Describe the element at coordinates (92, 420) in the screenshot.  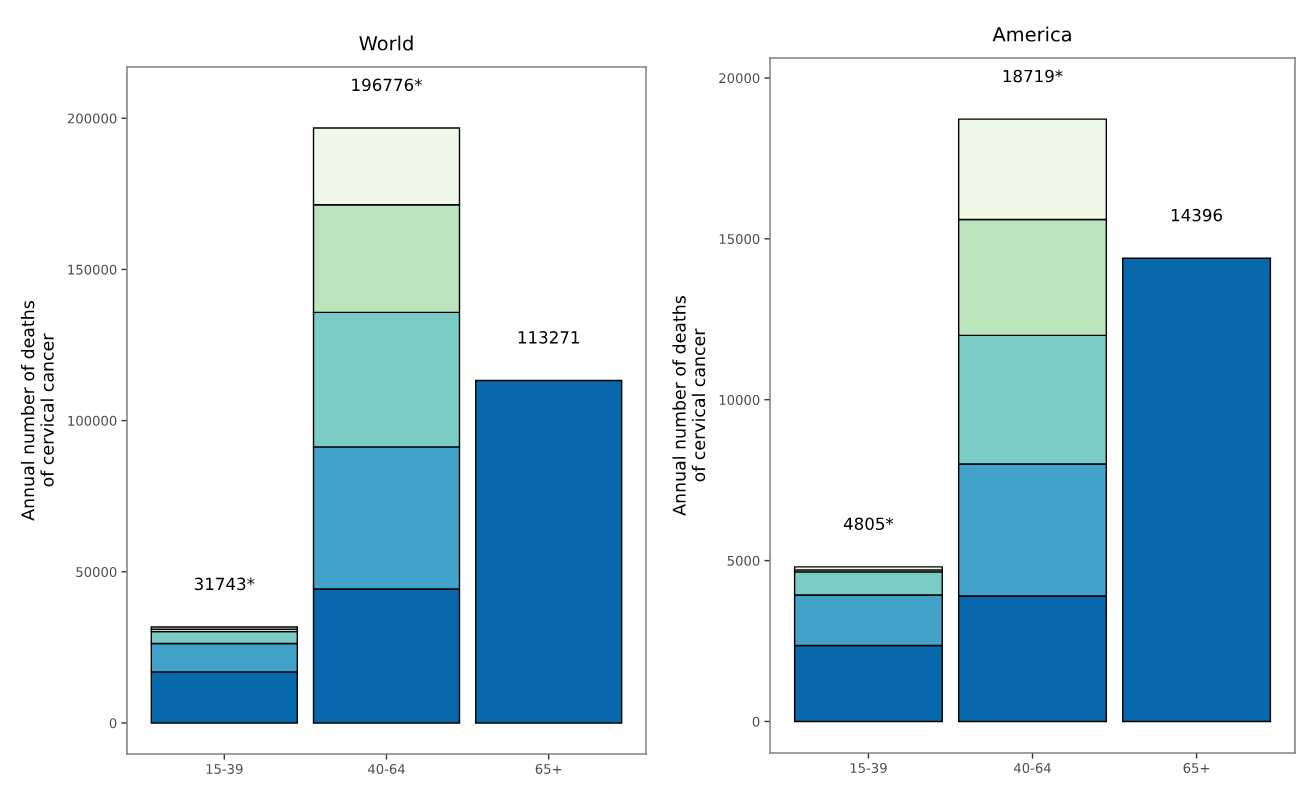
I see `y-tick-label: 100000` at that location.